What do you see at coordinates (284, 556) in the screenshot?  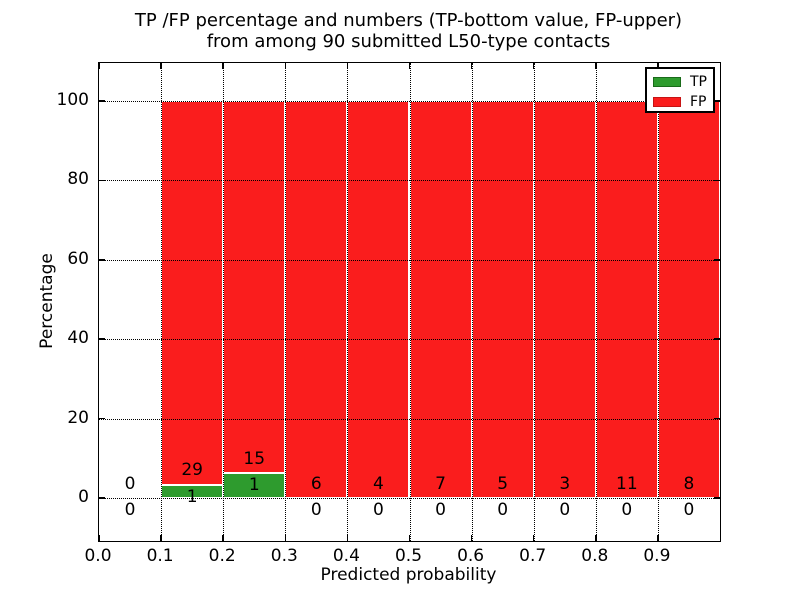 I see `x-tick-label: 0.3` at bounding box center [284, 556].